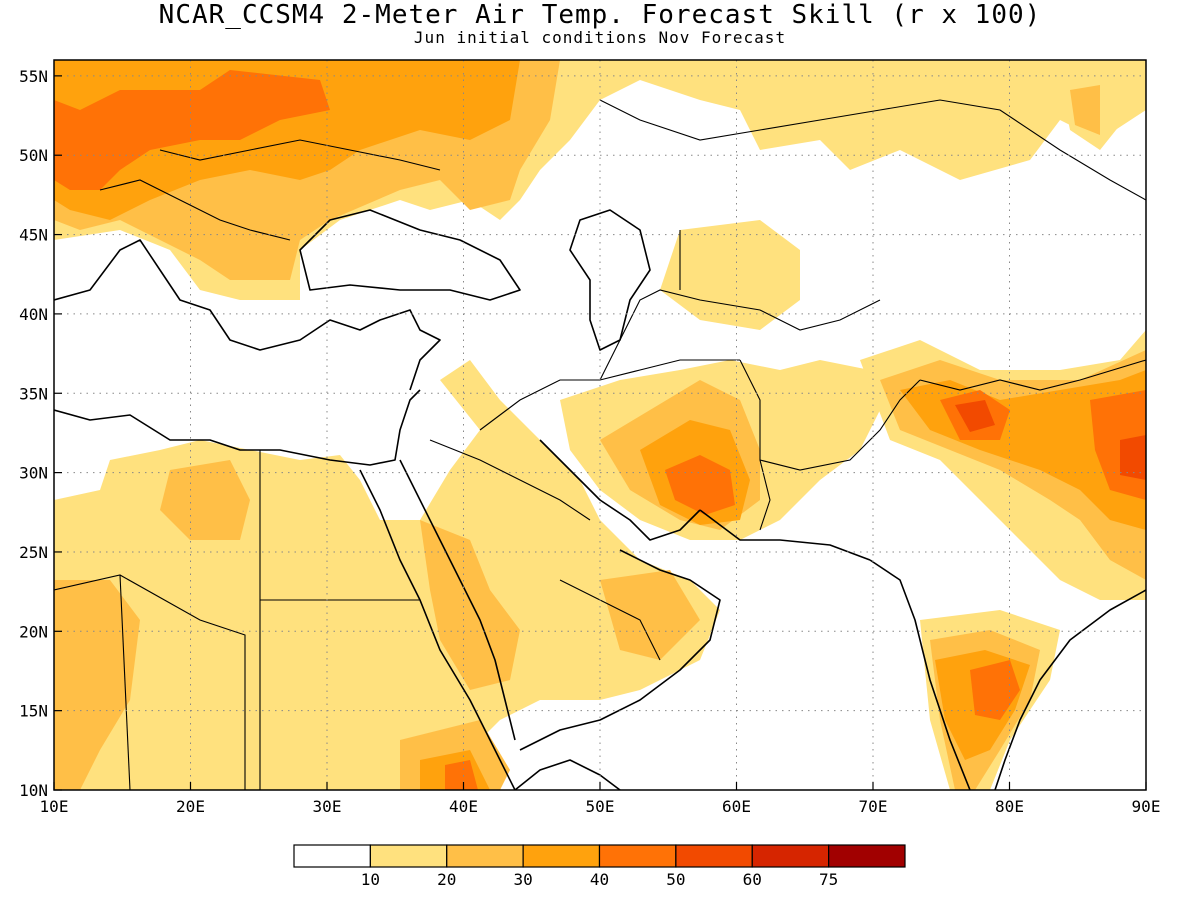 The width and height of the screenshot is (1200, 900). What do you see at coordinates (599, 879) in the screenshot?
I see `legend-label: 40` at bounding box center [599, 879].